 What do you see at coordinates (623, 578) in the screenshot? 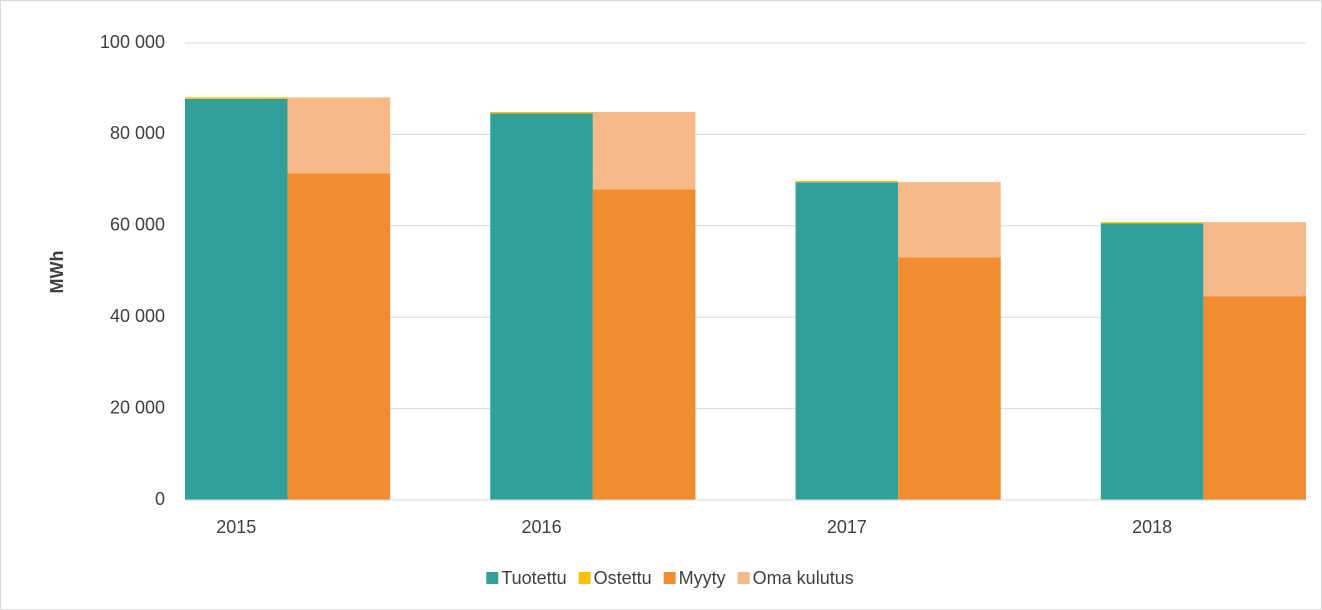
I see `legend-label: Ostettu` at bounding box center [623, 578].